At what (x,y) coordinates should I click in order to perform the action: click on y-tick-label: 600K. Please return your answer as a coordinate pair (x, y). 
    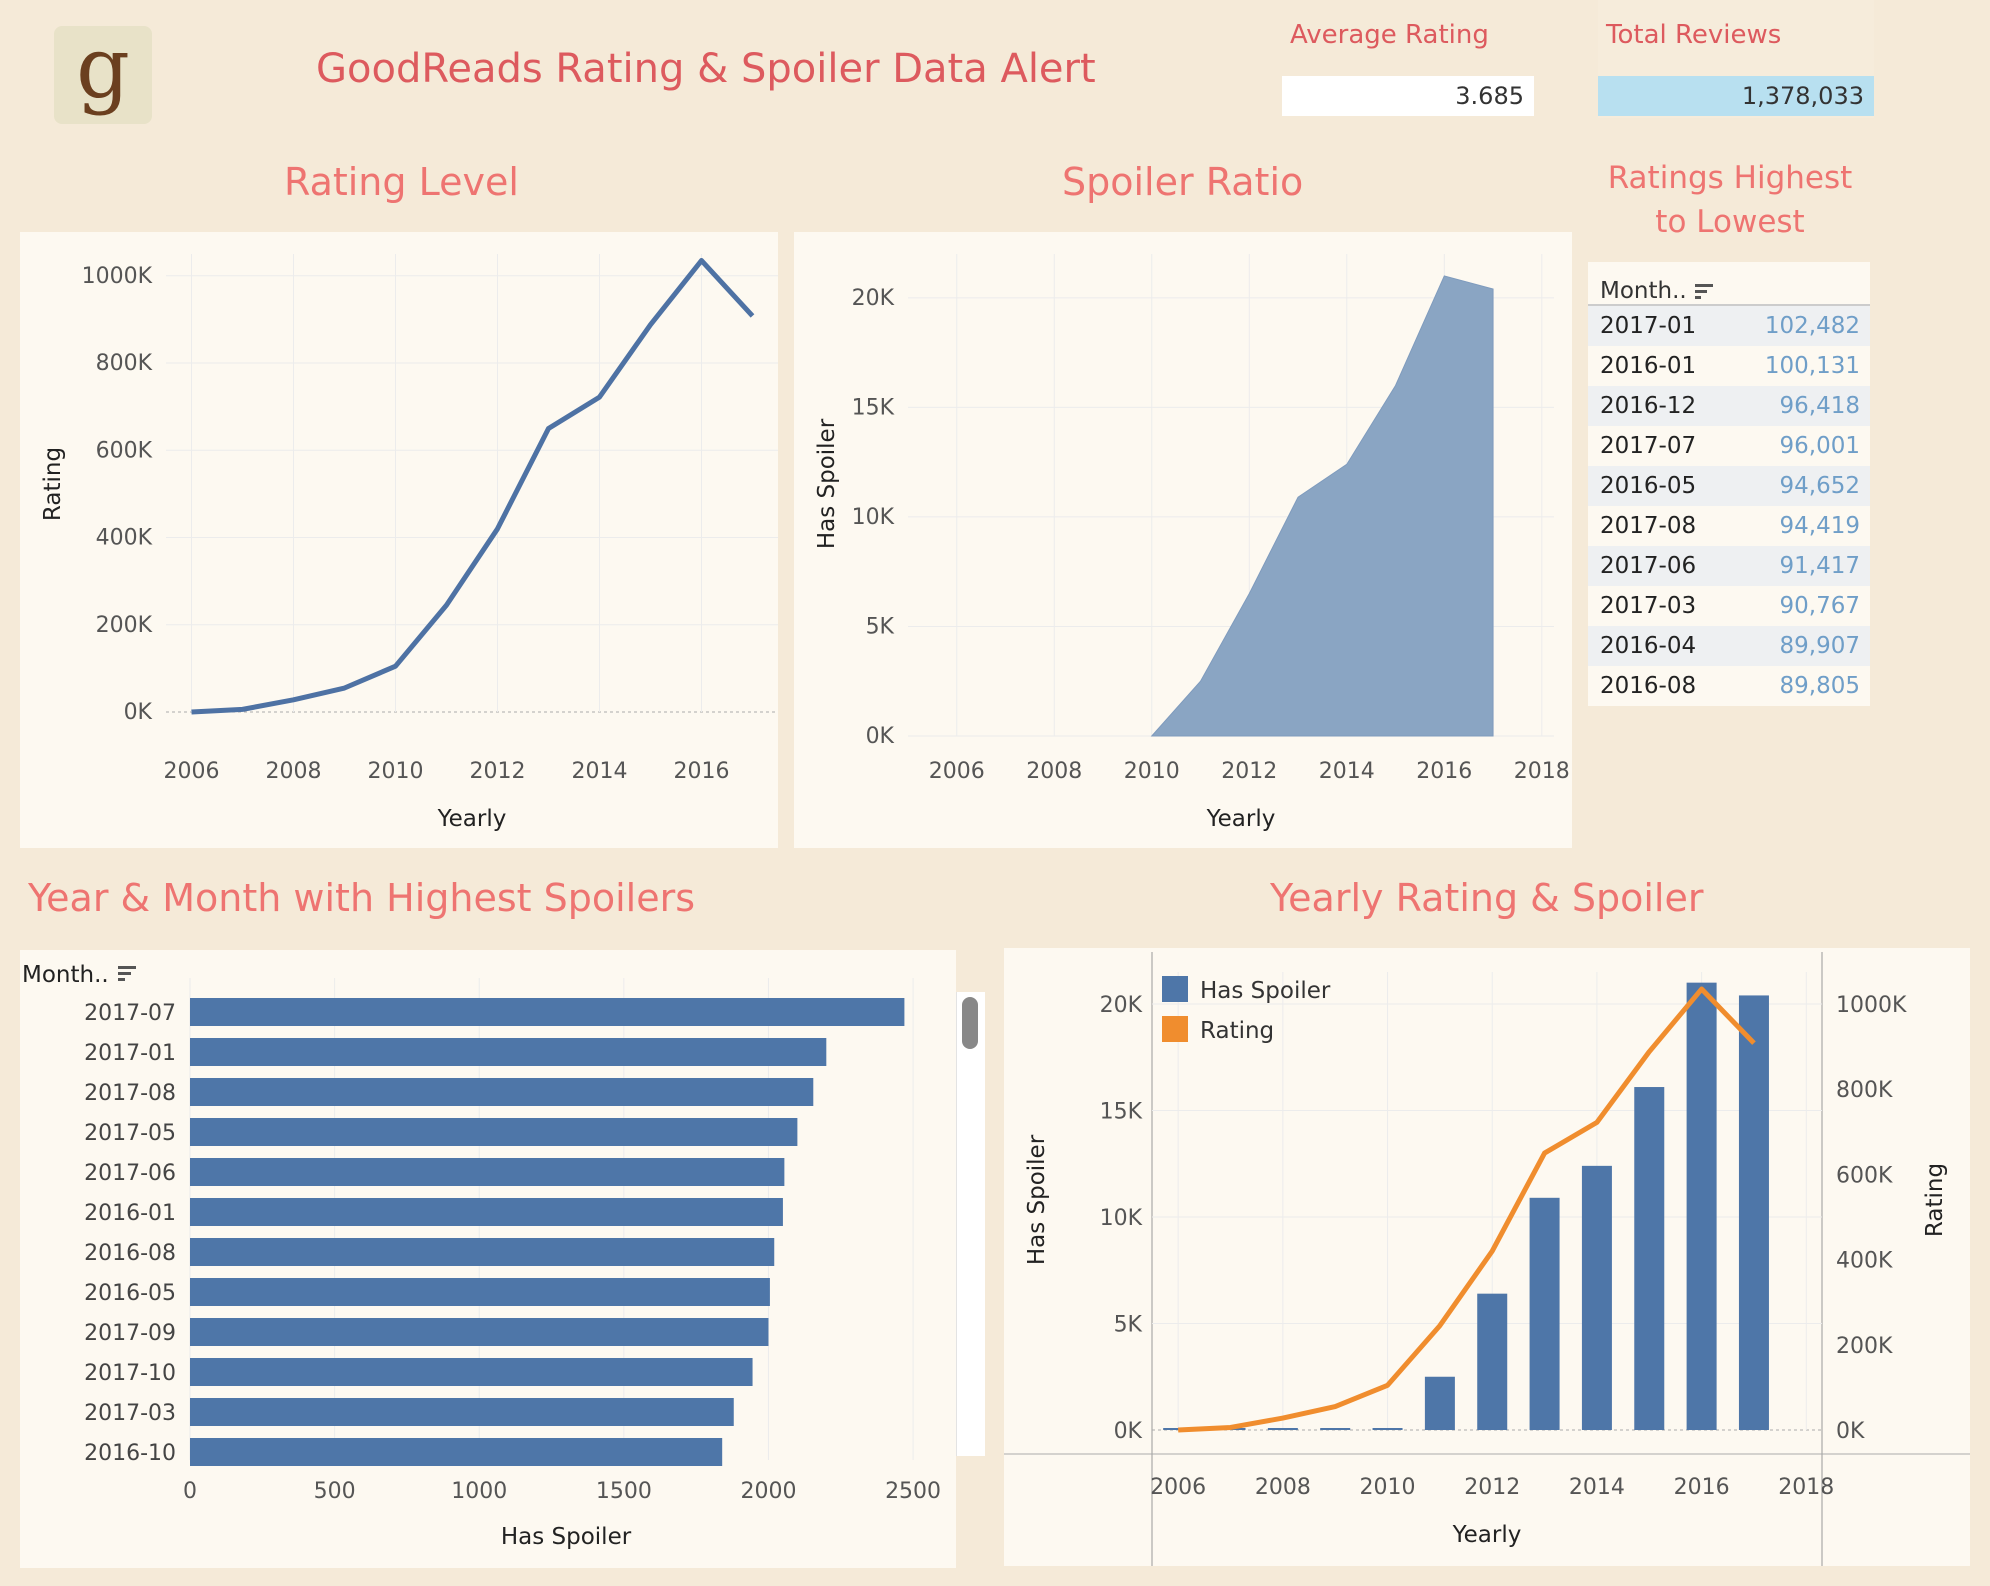
    Looking at the image, I should click on (124, 450).